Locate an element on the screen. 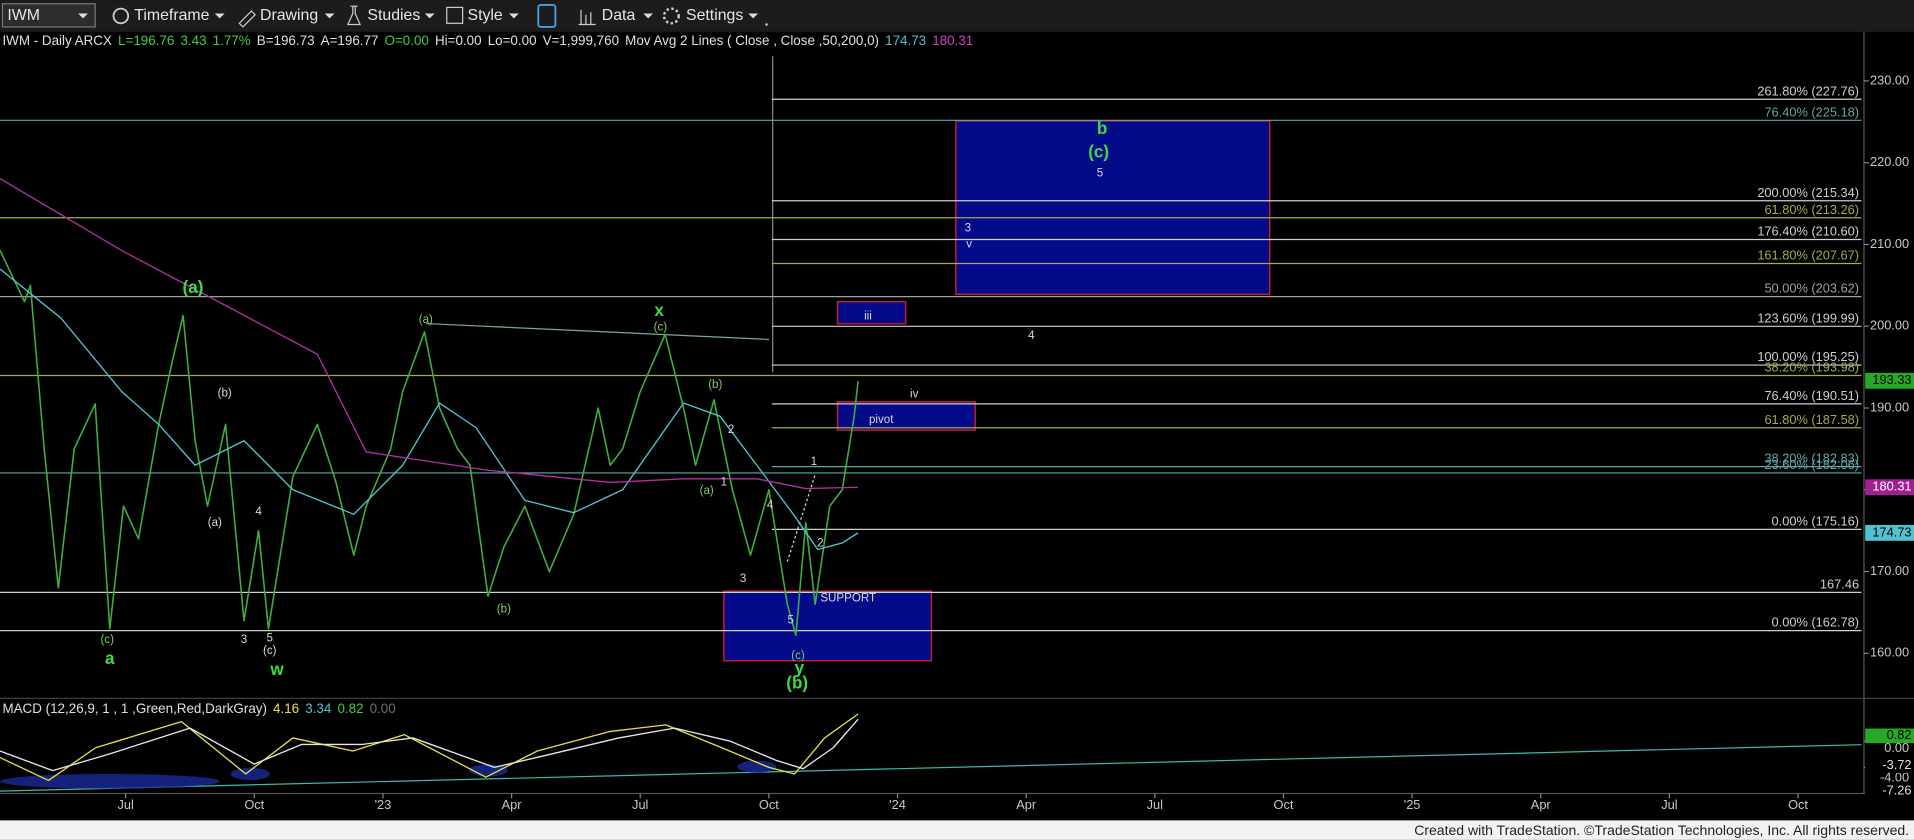  header-item: B=196.73 is located at coordinates (286, 40).